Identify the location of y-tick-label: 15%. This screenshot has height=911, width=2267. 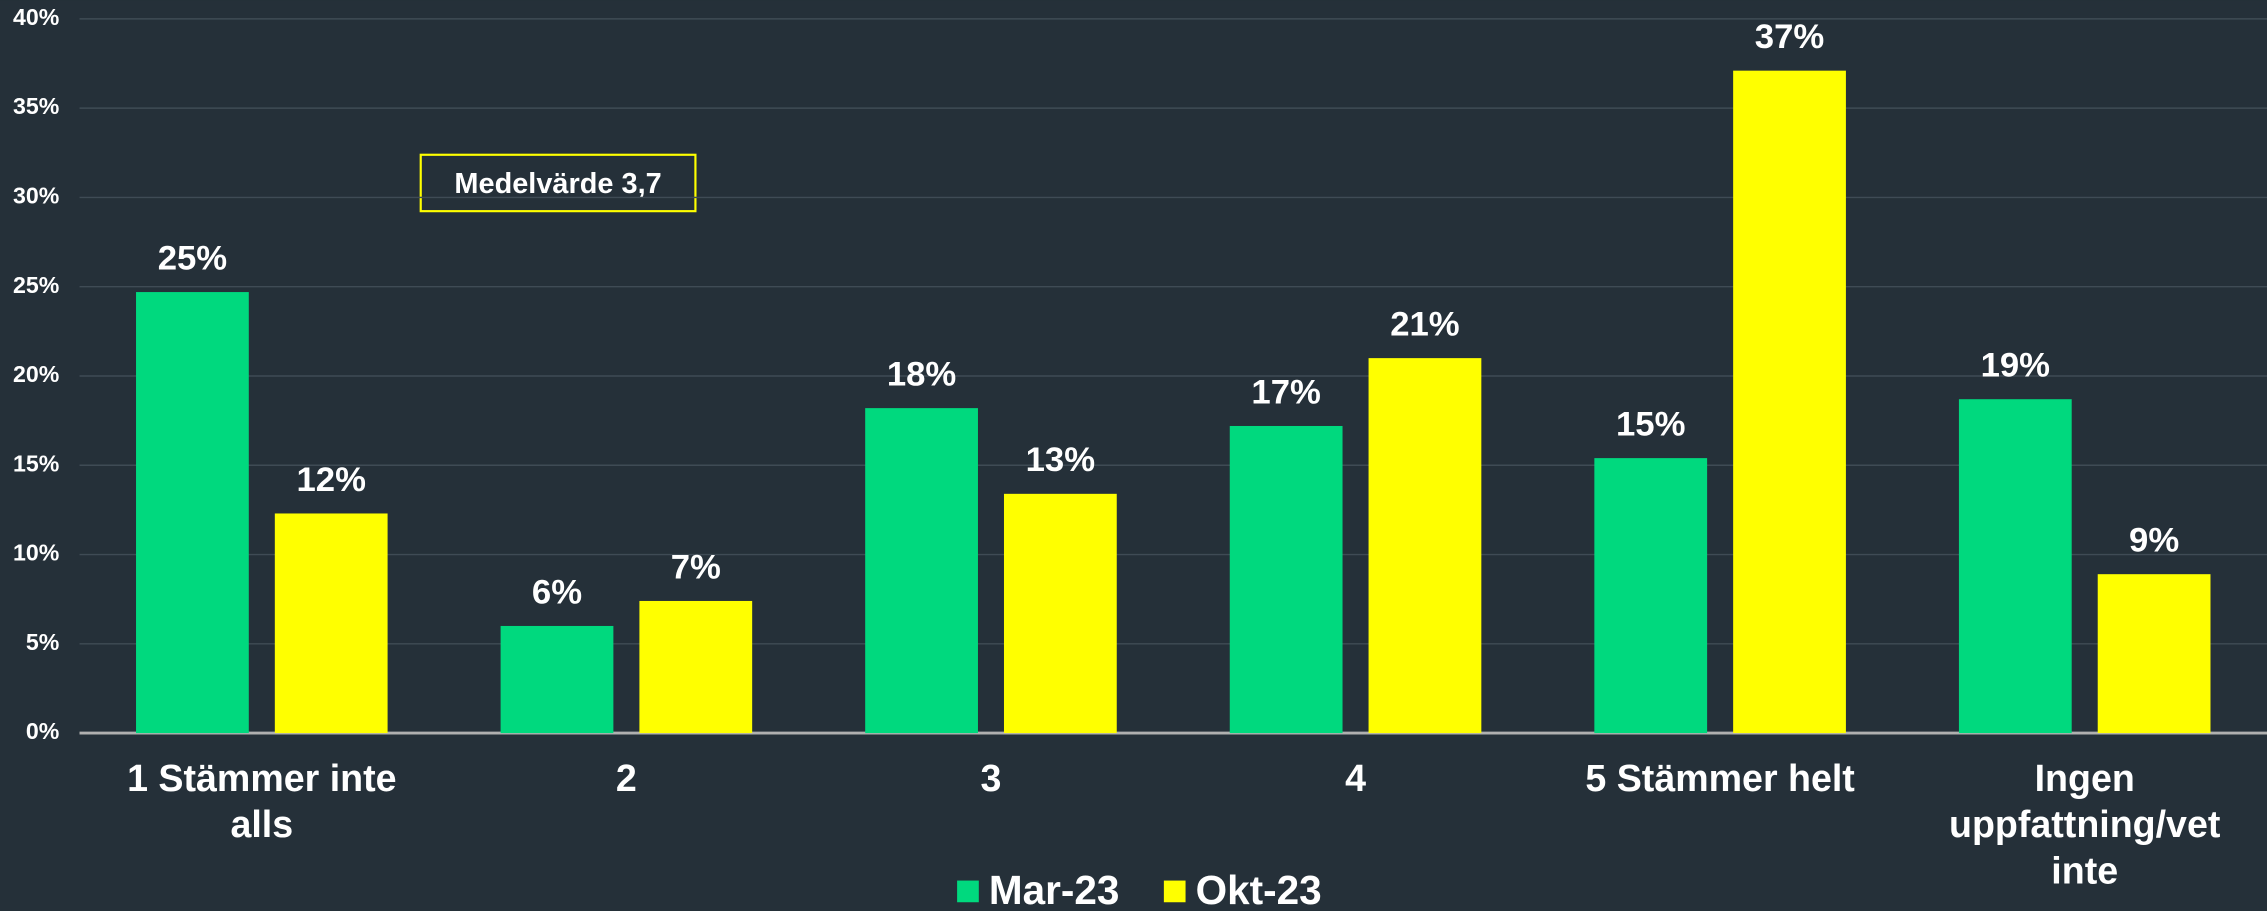
(36, 463).